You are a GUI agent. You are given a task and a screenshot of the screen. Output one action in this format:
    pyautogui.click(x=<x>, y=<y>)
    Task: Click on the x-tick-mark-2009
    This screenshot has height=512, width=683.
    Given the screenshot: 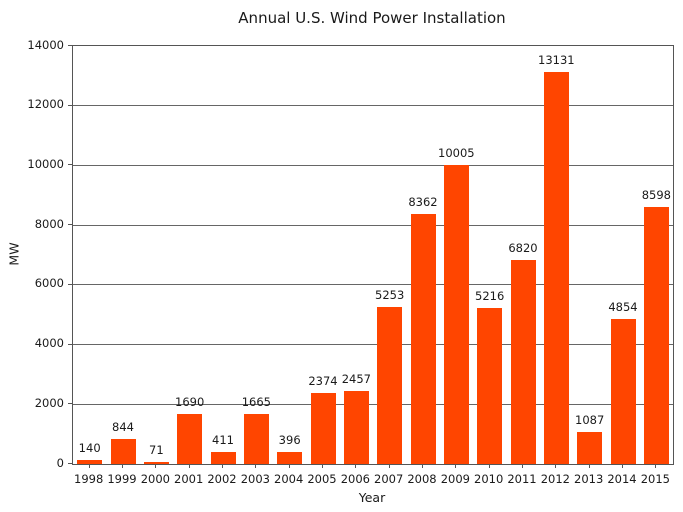 What is the action you would take?
    pyautogui.click(x=456, y=466)
    